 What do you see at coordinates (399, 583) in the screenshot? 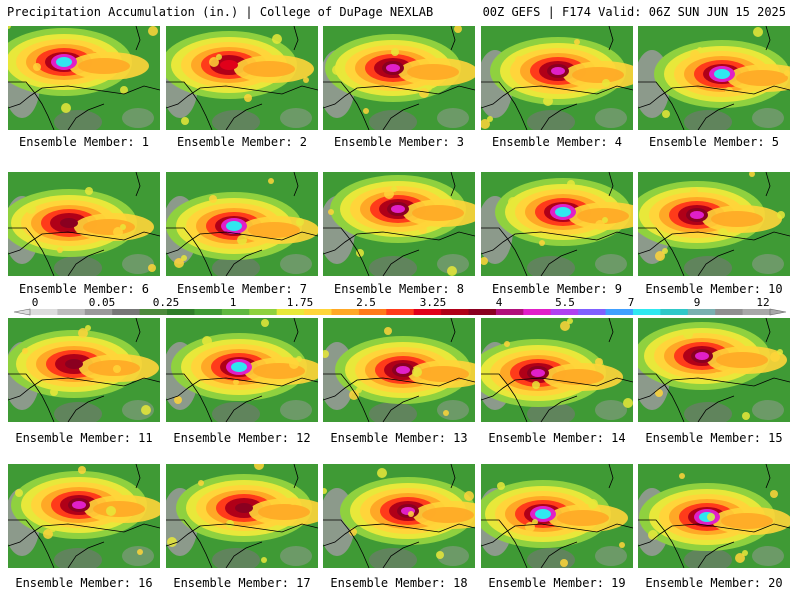
I see `member-caption: Ensemble Member: 18` at bounding box center [399, 583].